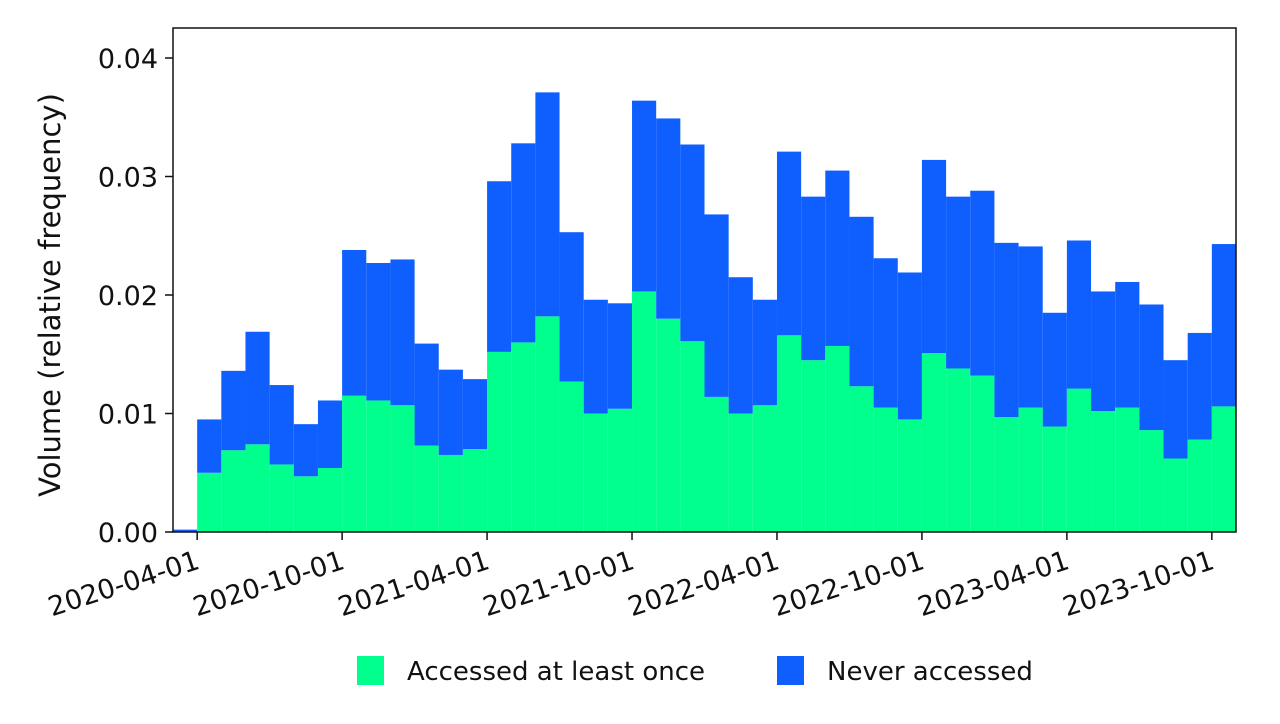 This screenshot has height=724, width=1280. I want to click on legend-label: Never accessed, so click(930, 672).